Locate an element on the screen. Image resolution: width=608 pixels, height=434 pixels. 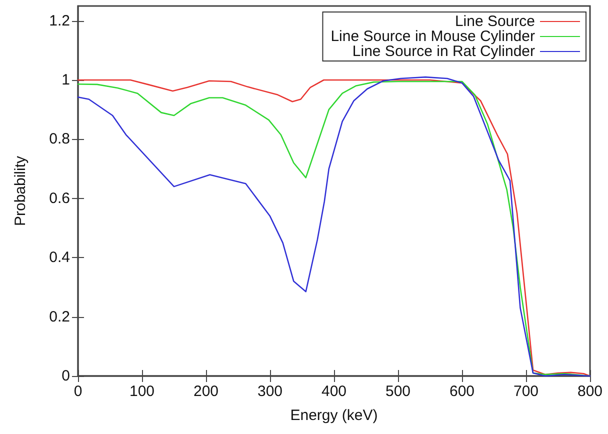
y-tick-label: 0.4 is located at coordinates (59, 257).